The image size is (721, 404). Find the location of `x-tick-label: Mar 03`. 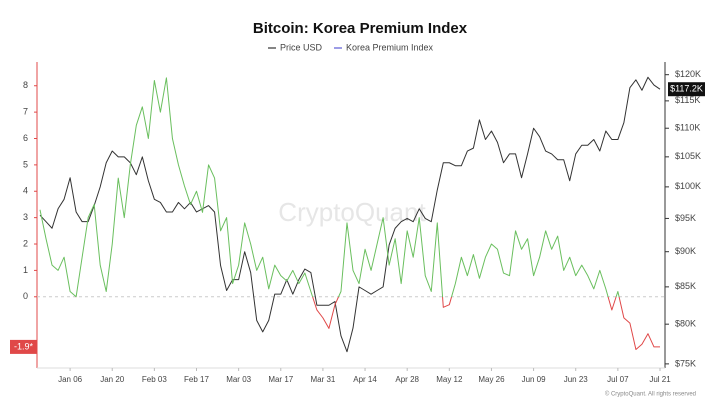

x-tick-label: Mar 03 is located at coordinates (238, 379).